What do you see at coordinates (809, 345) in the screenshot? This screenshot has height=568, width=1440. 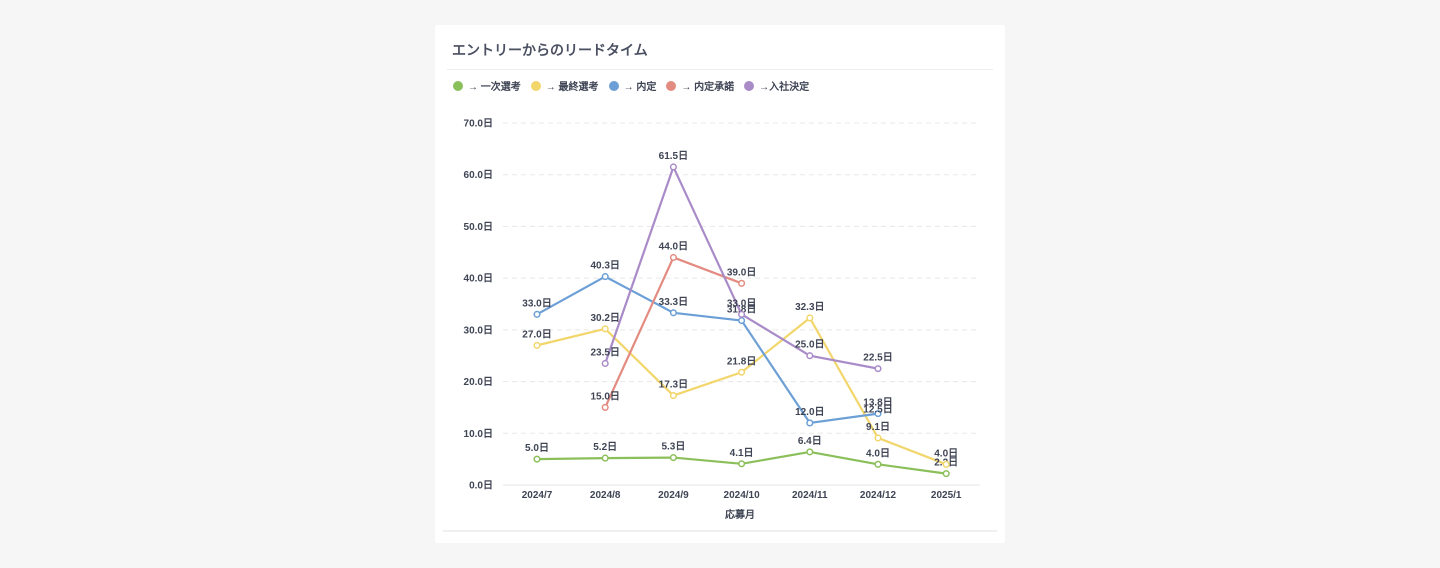 I see `data-label: 25.0日` at bounding box center [809, 345].